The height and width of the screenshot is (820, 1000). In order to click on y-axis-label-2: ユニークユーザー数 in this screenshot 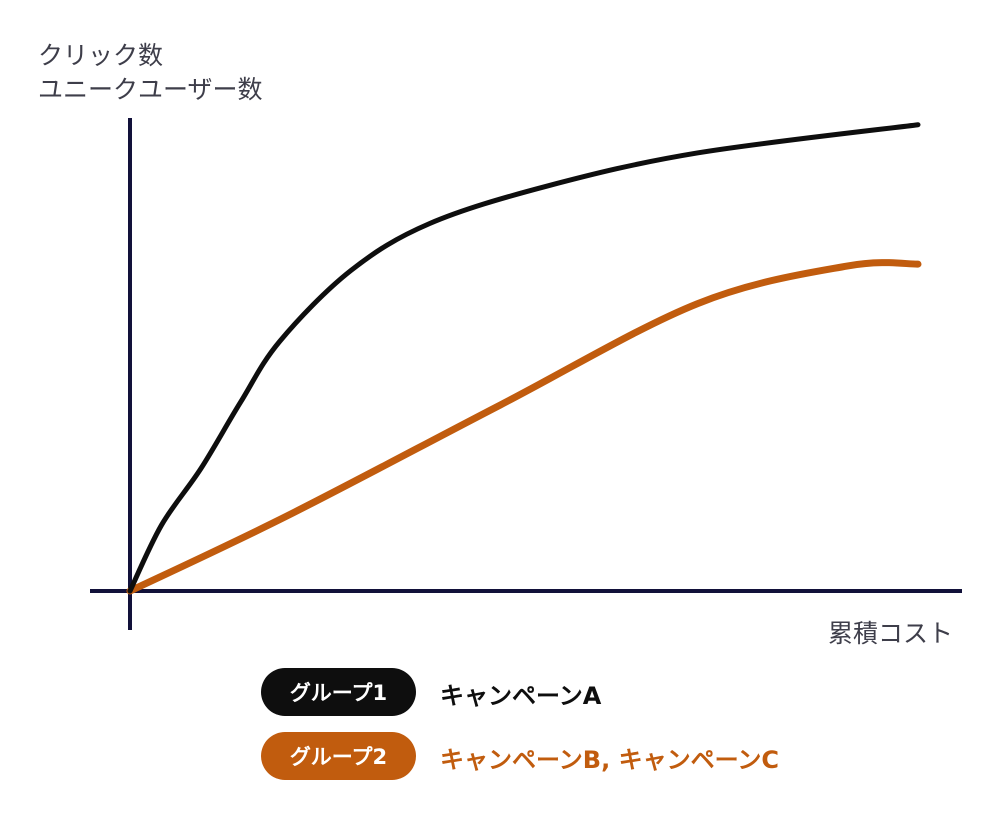, I will do `click(150, 89)`.